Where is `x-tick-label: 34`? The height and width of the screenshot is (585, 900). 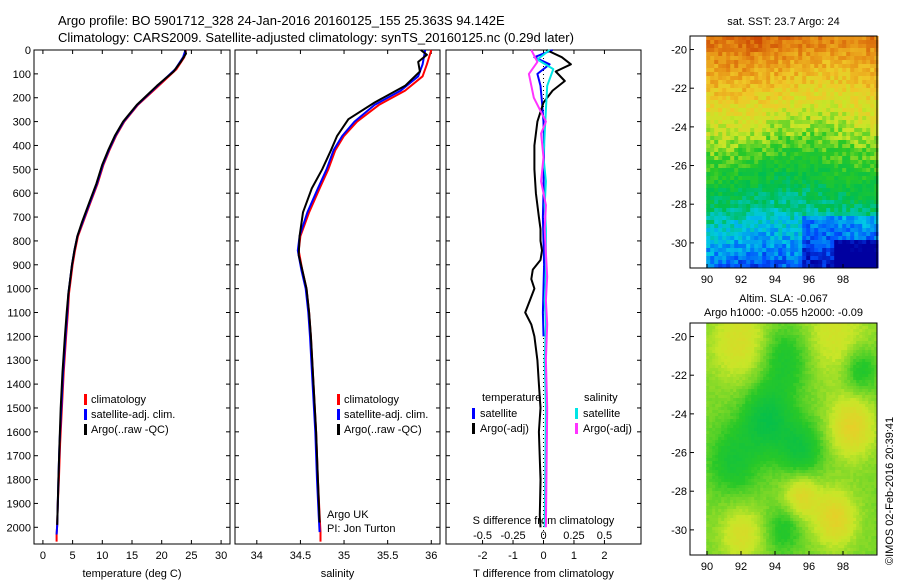
x-tick-label: 34 is located at coordinates (257, 556).